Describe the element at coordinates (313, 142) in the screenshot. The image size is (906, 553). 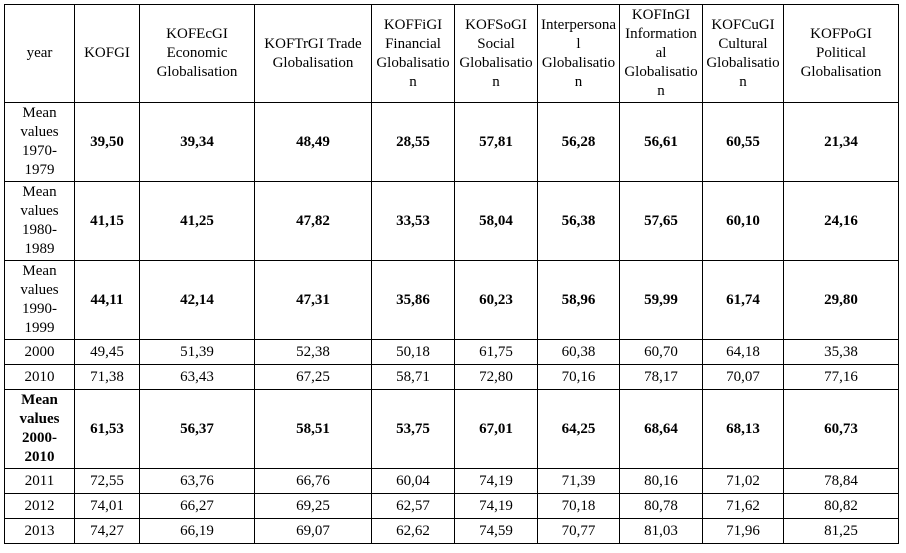
I see `value-cell: 48,49` at that location.